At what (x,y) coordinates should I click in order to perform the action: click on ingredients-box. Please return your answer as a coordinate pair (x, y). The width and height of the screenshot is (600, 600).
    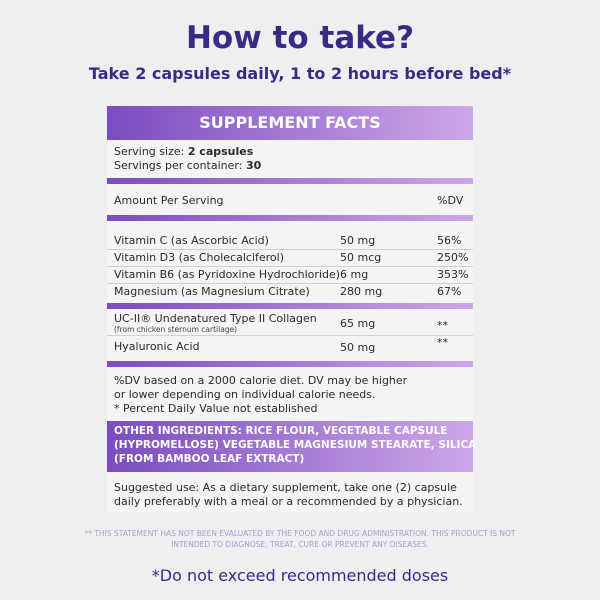
    Looking at the image, I should click on (290, 446).